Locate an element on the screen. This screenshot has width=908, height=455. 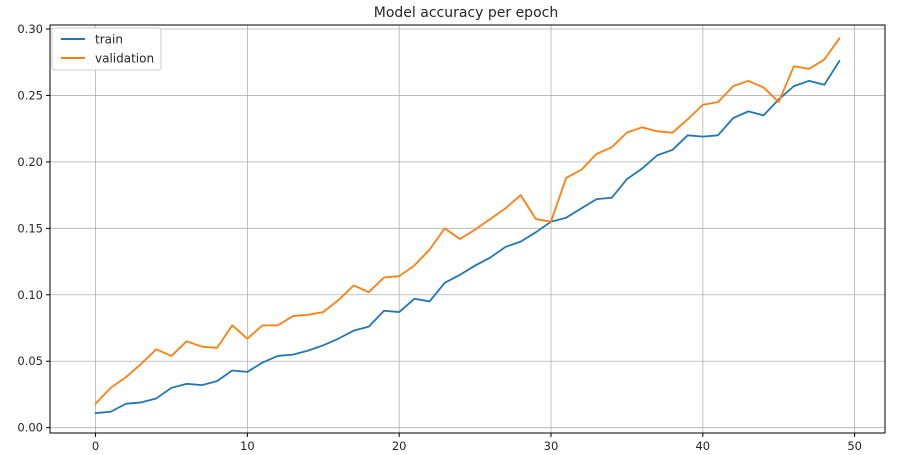
x-tick-label: 20 is located at coordinates (399, 446).